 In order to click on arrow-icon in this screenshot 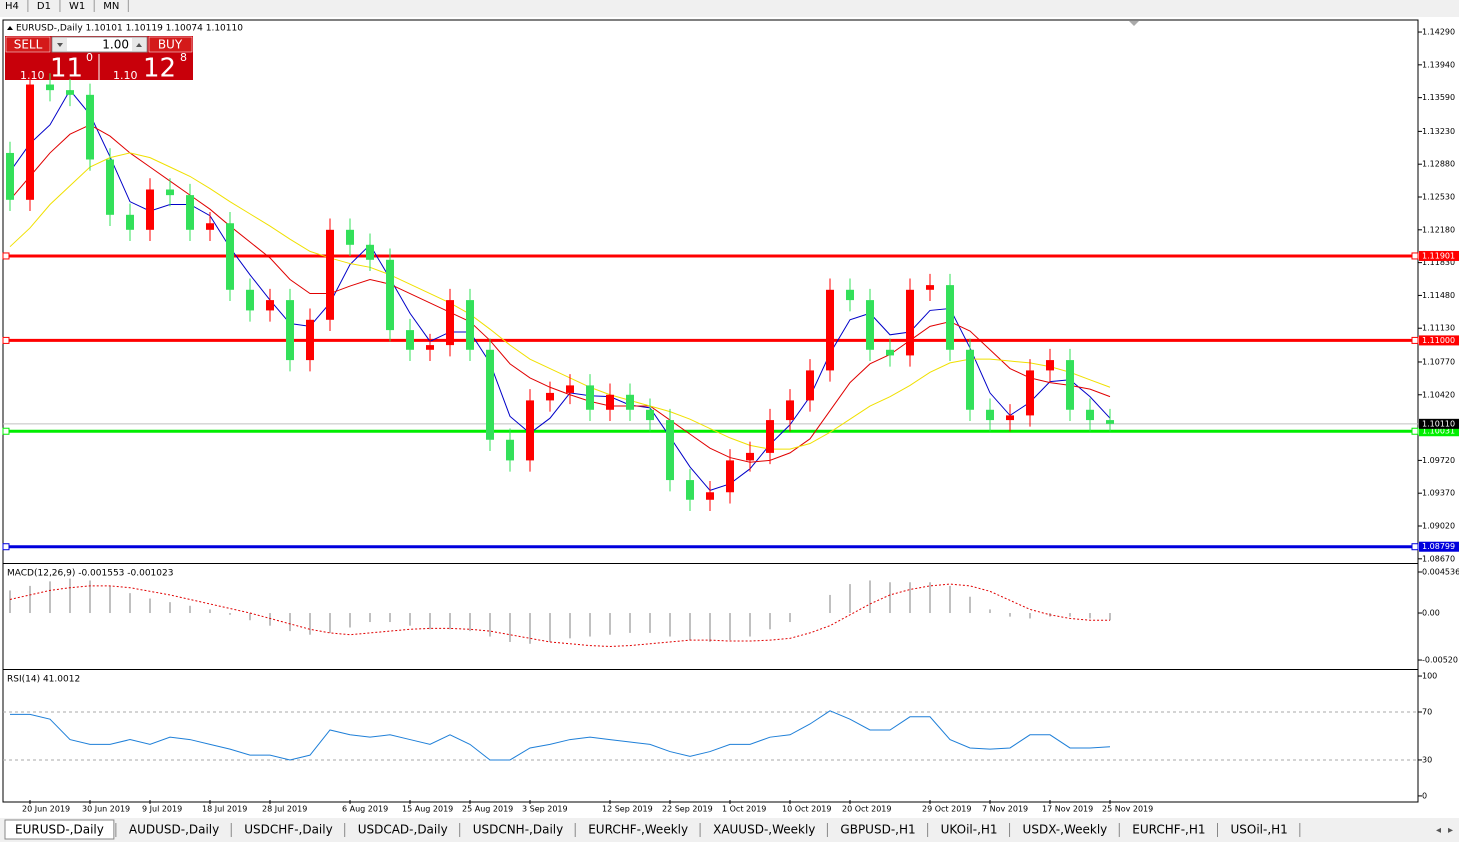, I will do `click(60, 45)`.